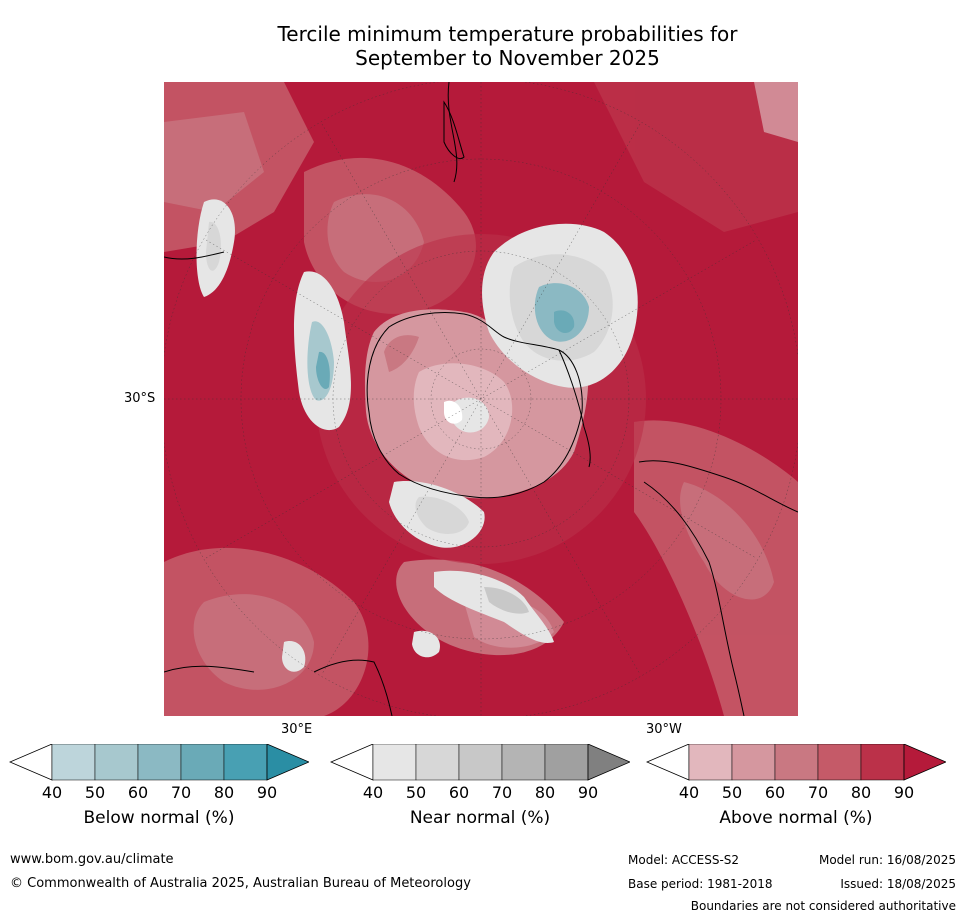  Describe the element at coordinates (664, 729) in the screenshot. I see `lon-label-30w: 30°W` at that location.